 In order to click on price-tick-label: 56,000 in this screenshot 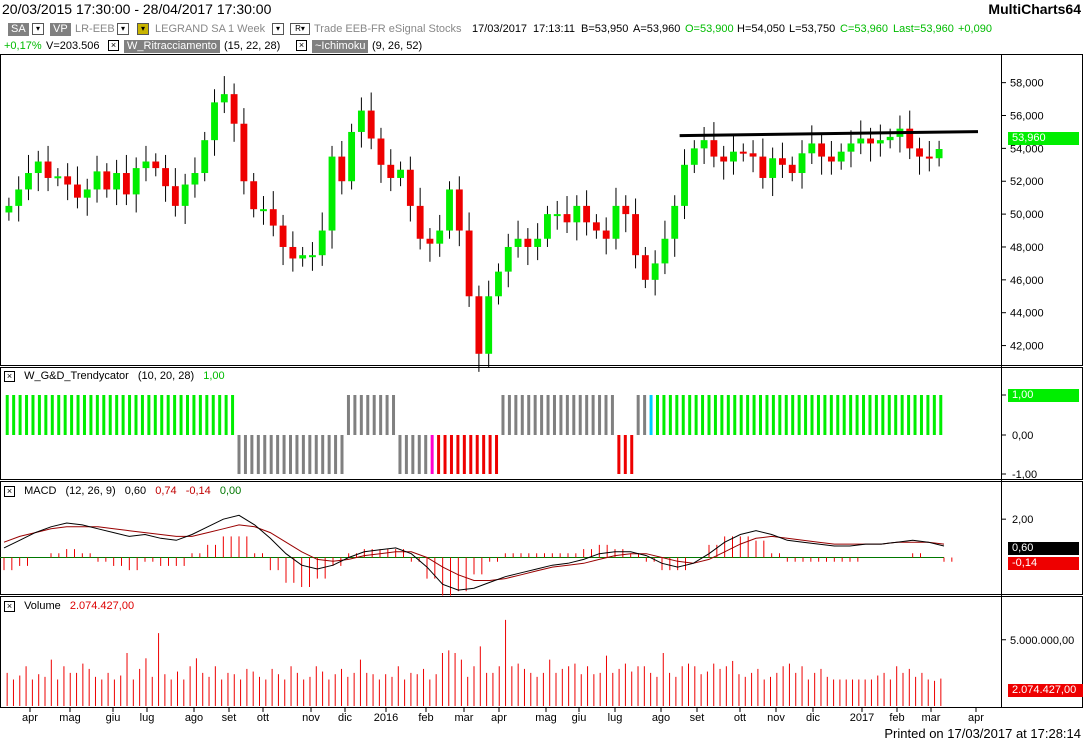, I will do `click(1027, 117)`.